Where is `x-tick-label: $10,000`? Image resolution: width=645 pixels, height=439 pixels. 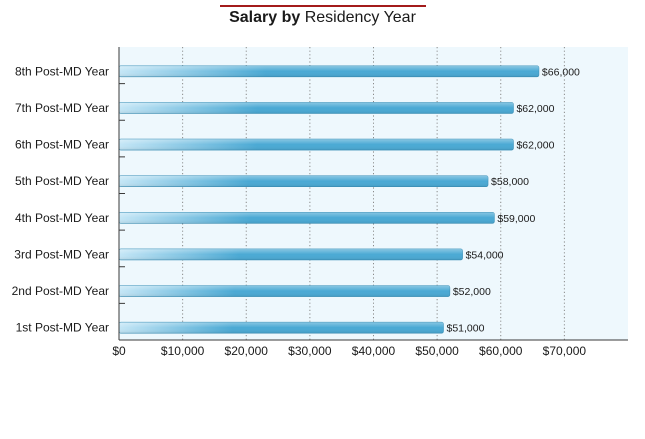 x-tick-label: $10,000 is located at coordinates (183, 351).